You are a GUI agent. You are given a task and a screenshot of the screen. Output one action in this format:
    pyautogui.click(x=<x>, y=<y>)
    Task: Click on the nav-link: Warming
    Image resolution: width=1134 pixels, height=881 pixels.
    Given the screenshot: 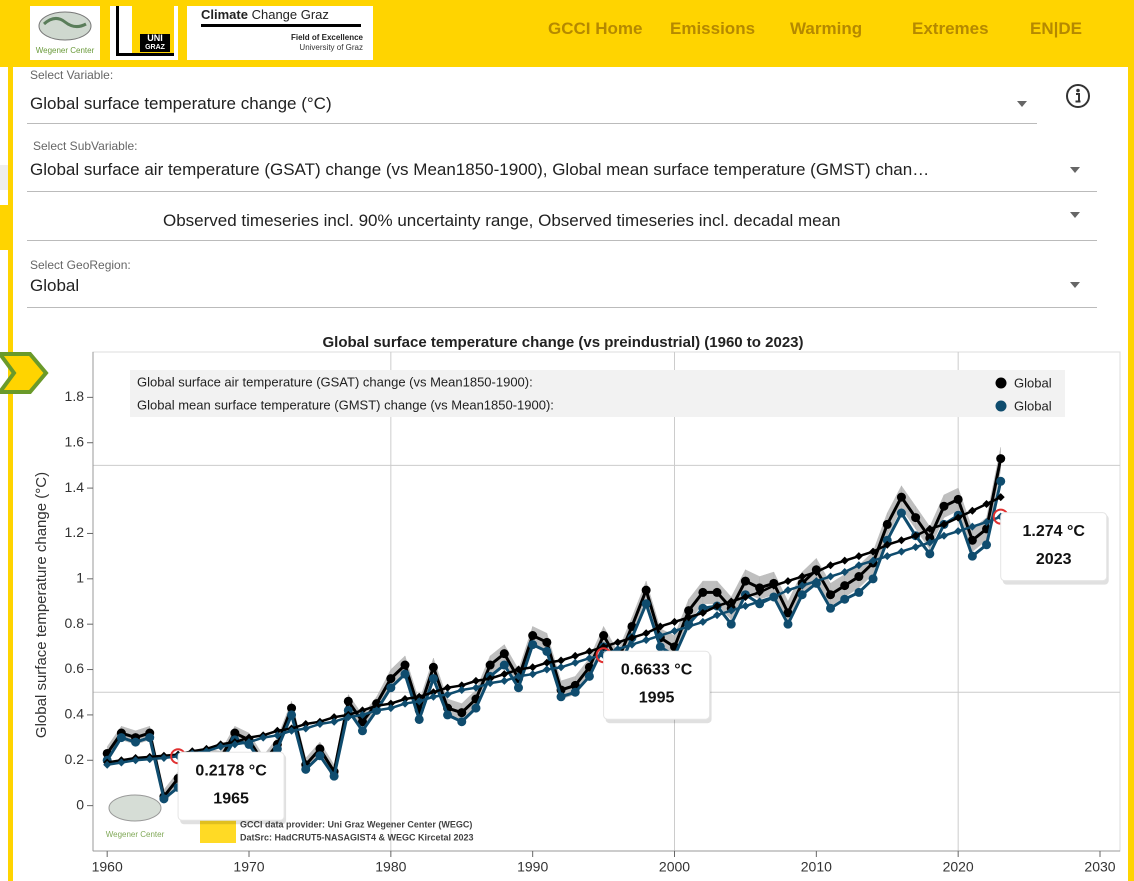 What is the action you would take?
    pyautogui.click(x=826, y=28)
    